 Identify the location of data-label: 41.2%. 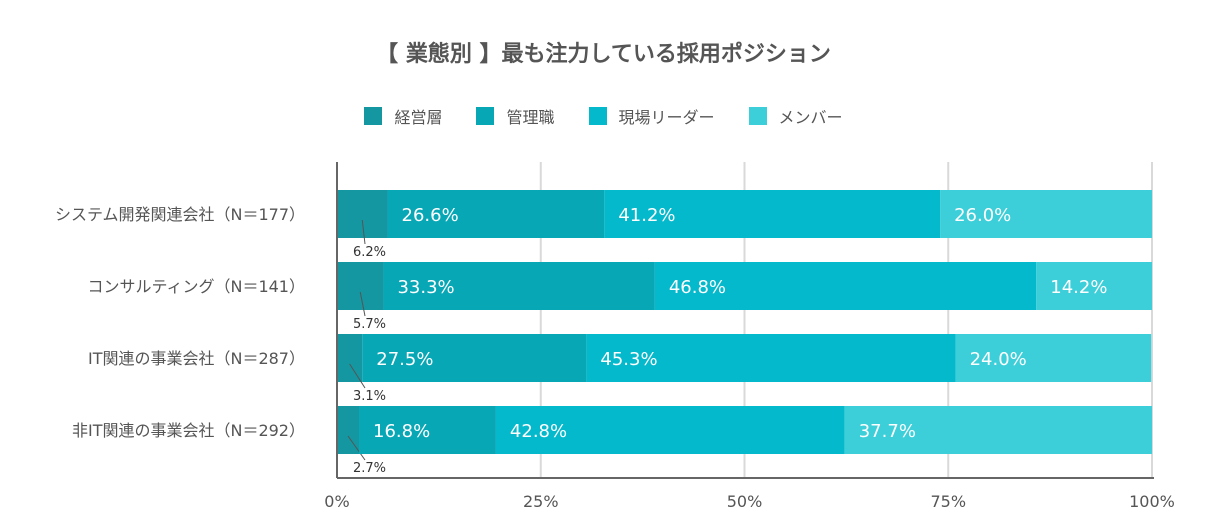
(646, 215).